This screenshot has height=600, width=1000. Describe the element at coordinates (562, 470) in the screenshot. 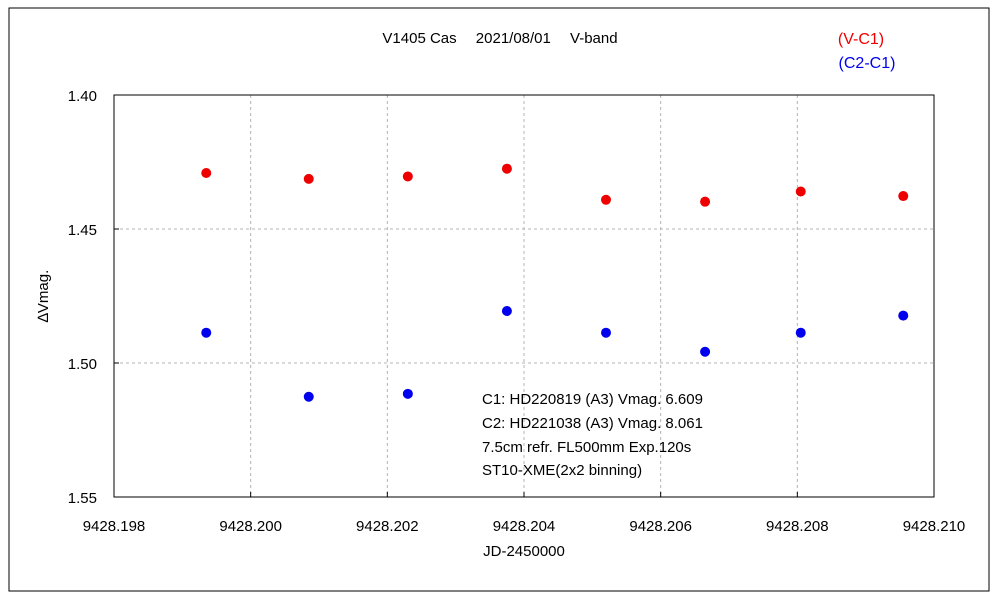

I see `annotation-line-camera: ST10-XME(2x2 binning)` at that location.